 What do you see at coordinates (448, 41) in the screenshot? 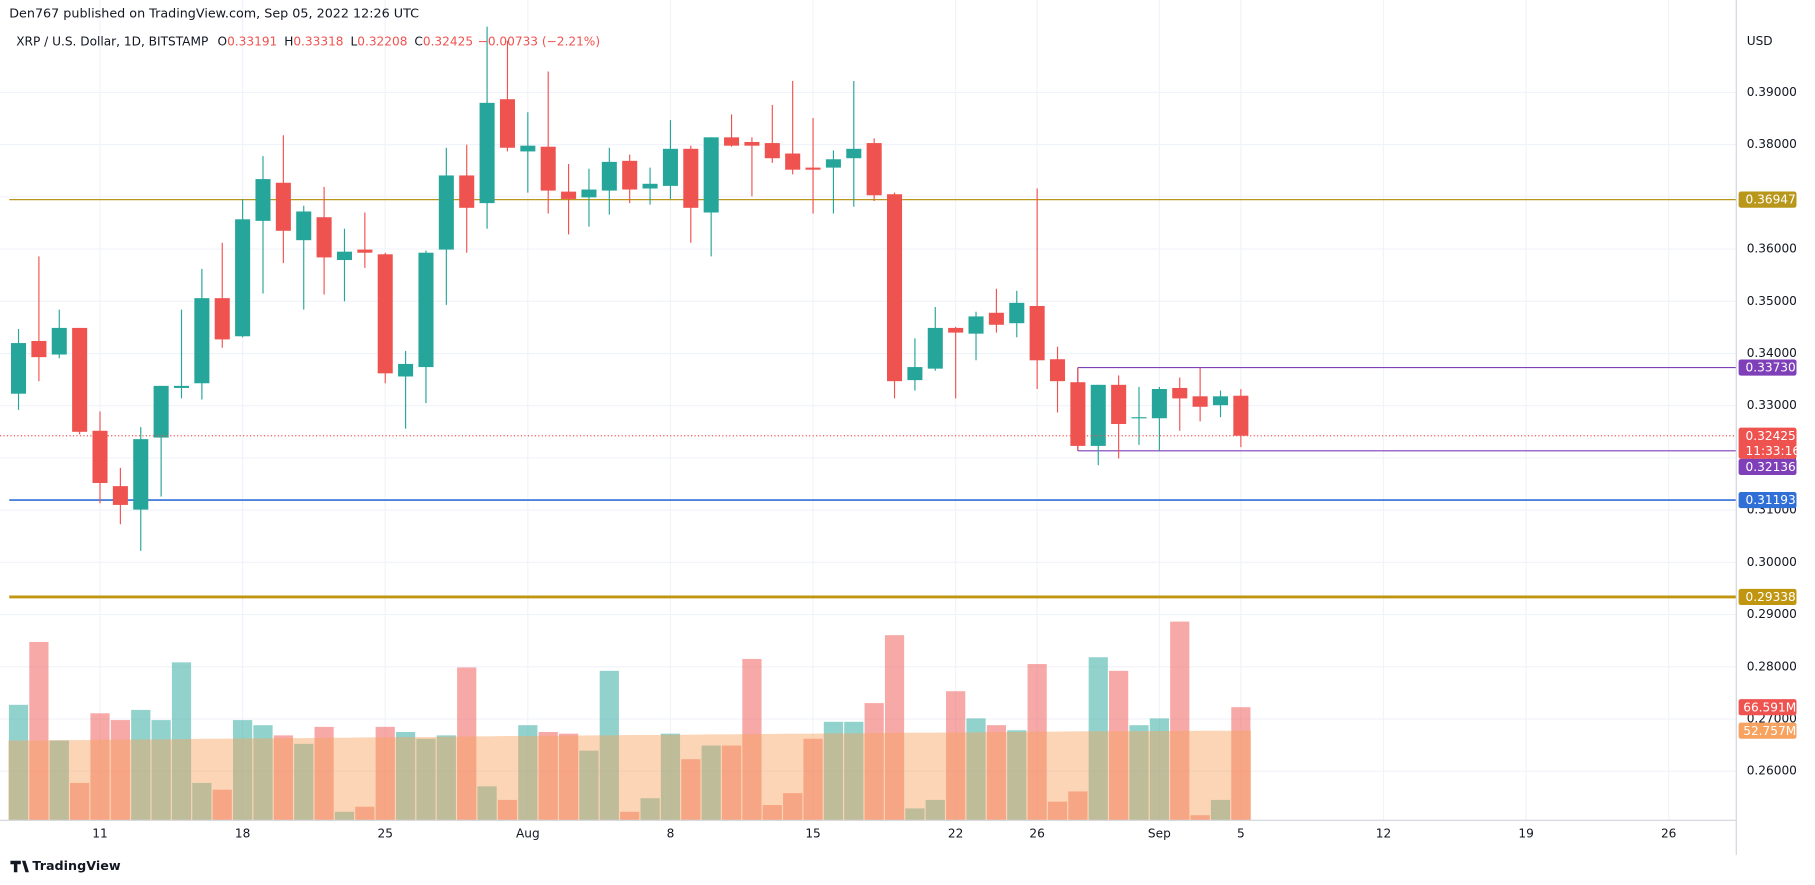
I see `legend-value: 0.32425` at bounding box center [448, 41].